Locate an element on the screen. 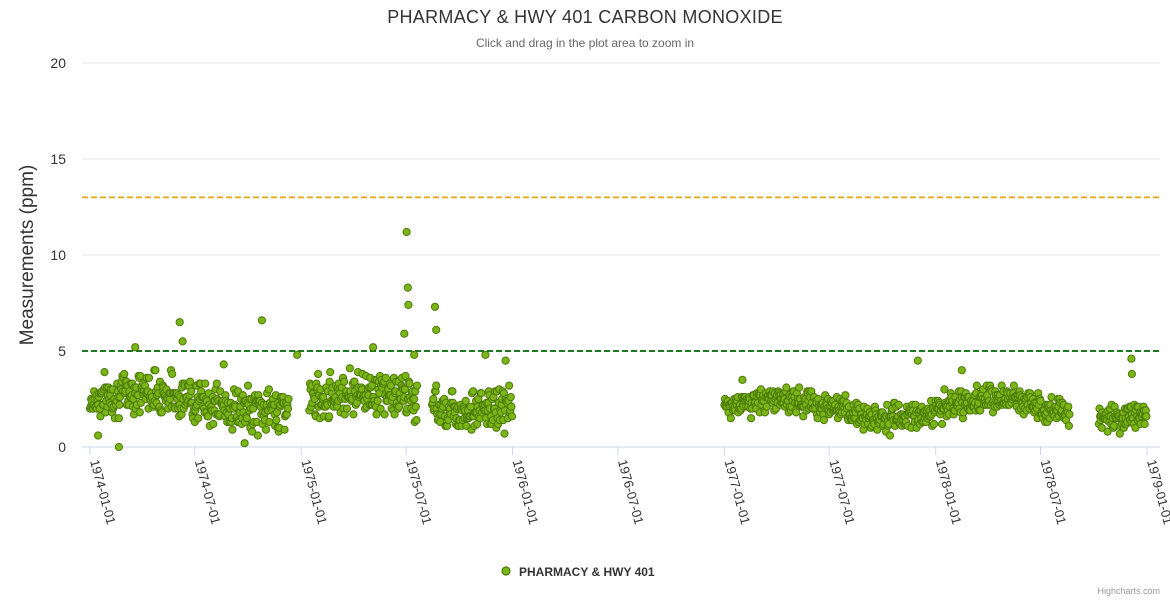 The width and height of the screenshot is (1170, 600). credits-link: Highcharts.com is located at coordinates (1128, 591).